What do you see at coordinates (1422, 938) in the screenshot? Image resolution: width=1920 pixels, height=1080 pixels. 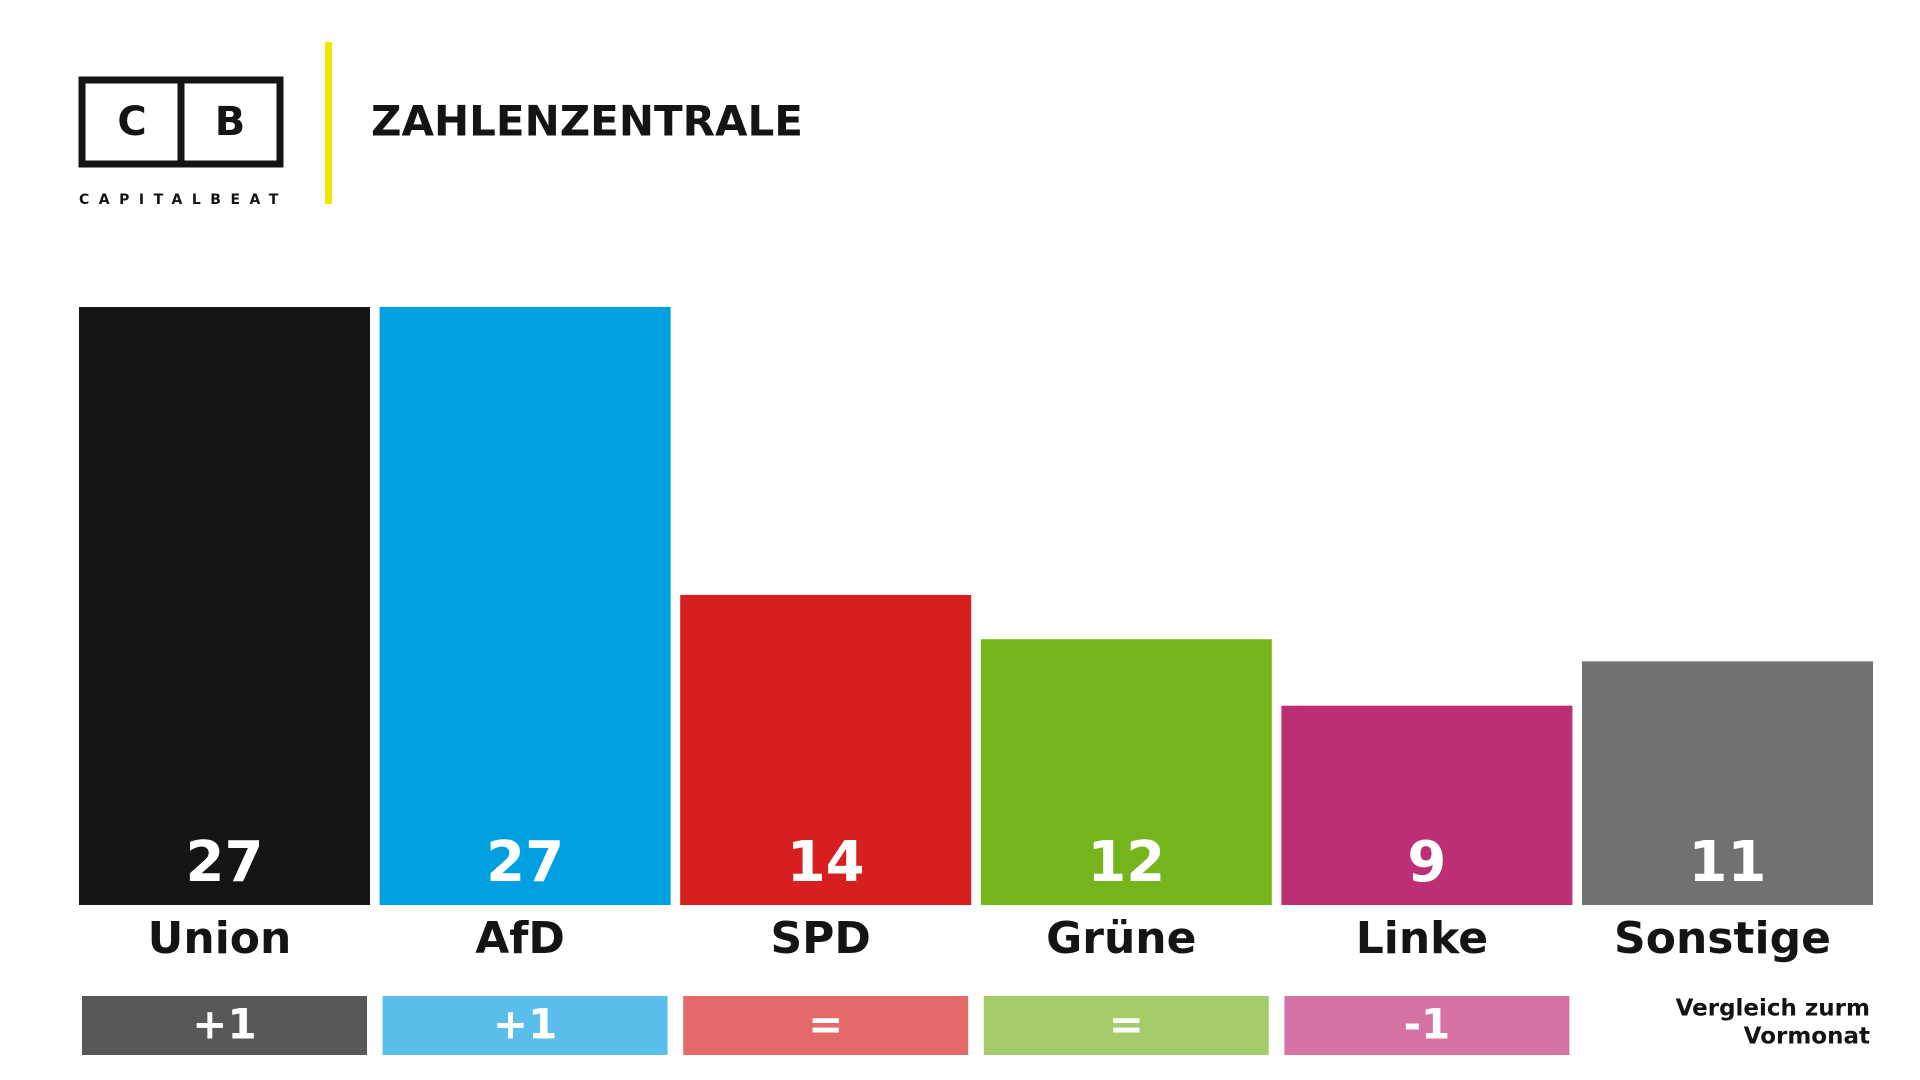 I see `x-tick-label: Linke` at bounding box center [1422, 938].